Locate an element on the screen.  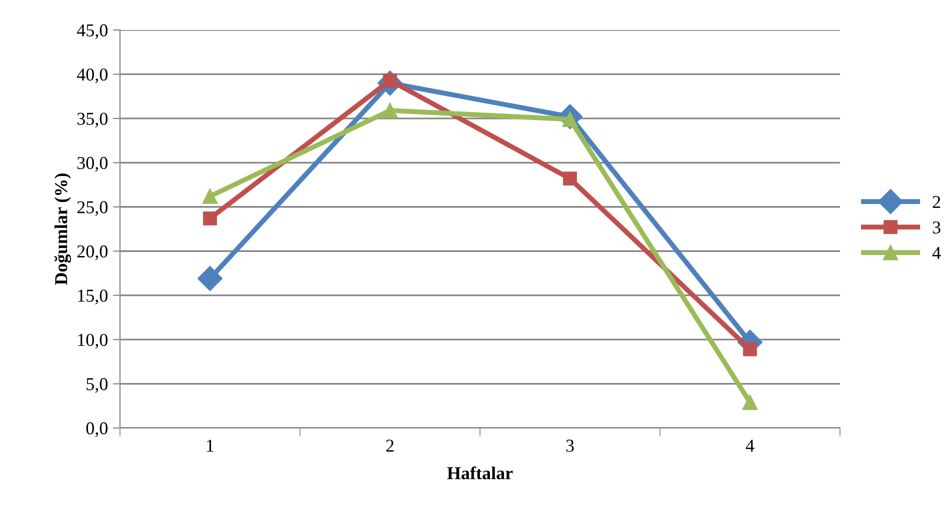
y-tick-label: 0,0 is located at coordinates (97, 430).